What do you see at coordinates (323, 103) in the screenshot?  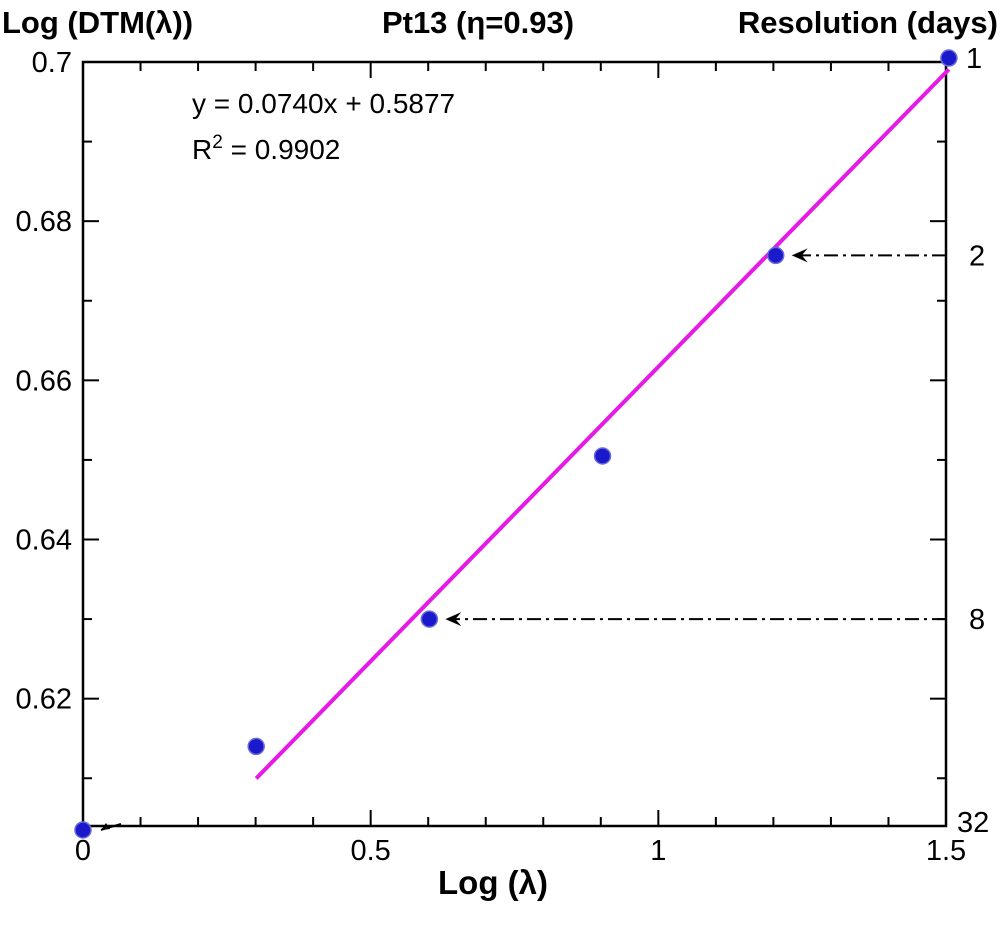 I see `trendline-equation: y = 0.0740x + 0.5877` at bounding box center [323, 103].